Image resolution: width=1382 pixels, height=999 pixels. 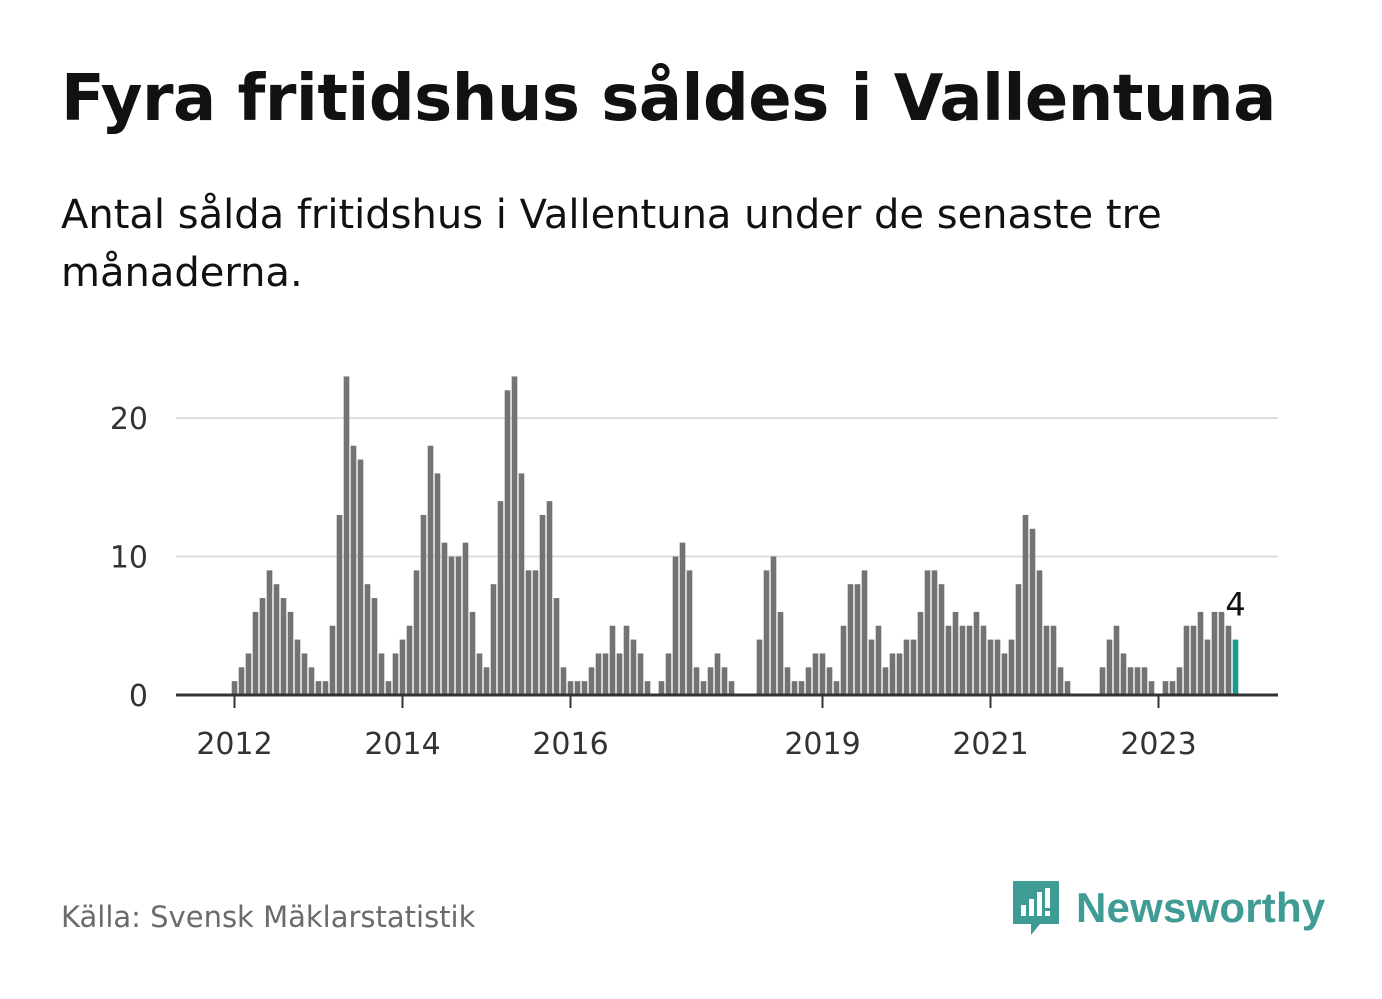 What do you see at coordinates (1158, 744) in the screenshot?
I see `x-tick-label: 2023` at bounding box center [1158, 744].